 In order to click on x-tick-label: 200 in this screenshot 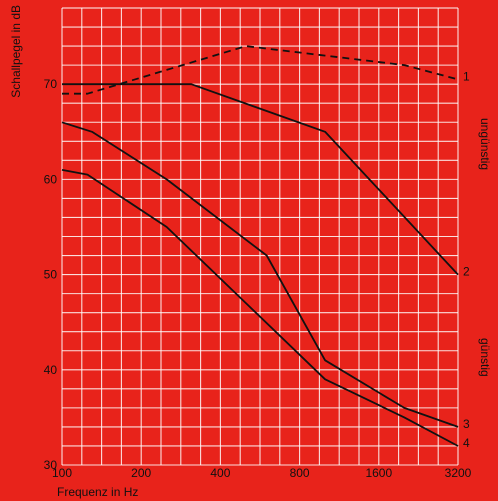, I will do `click(141, 473)`.